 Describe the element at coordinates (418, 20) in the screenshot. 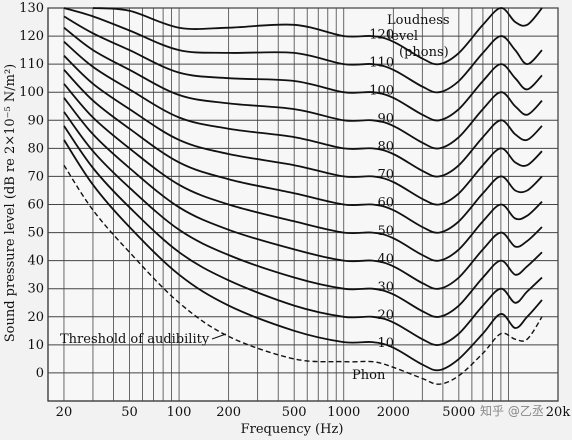

I see `loudness-annotation-line1: Loudness` at that location.